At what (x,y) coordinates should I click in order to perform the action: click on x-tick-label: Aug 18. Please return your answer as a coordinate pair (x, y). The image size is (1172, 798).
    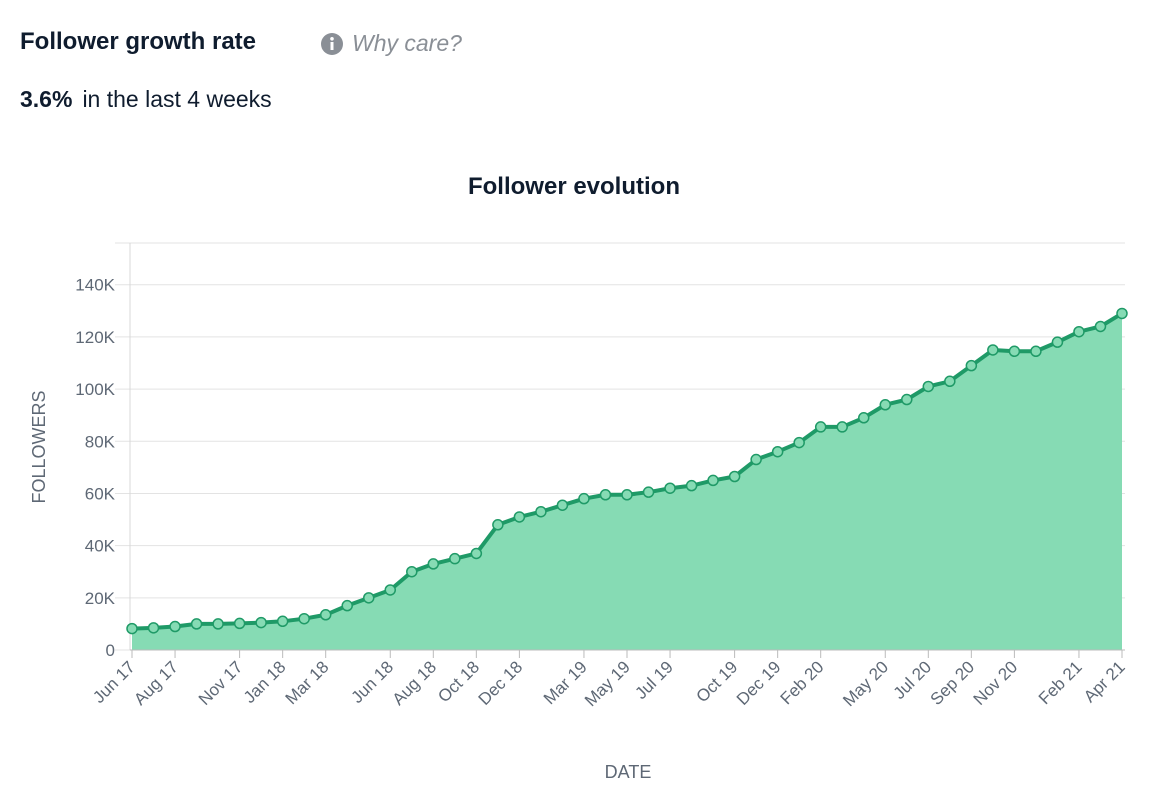
    Looking at the image, I should click on (415, 683).